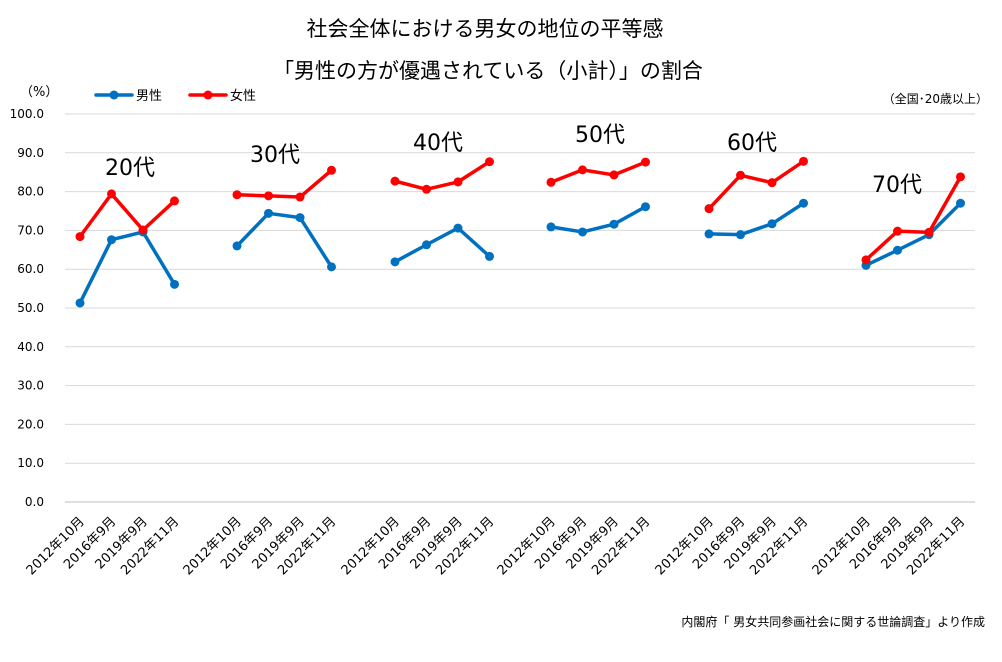 Image resolution: width=1002 pixels, height=662 pixels. I want to click on chart-title-line1: 社会全体における男女の地位の平等感, so click(485, 29).